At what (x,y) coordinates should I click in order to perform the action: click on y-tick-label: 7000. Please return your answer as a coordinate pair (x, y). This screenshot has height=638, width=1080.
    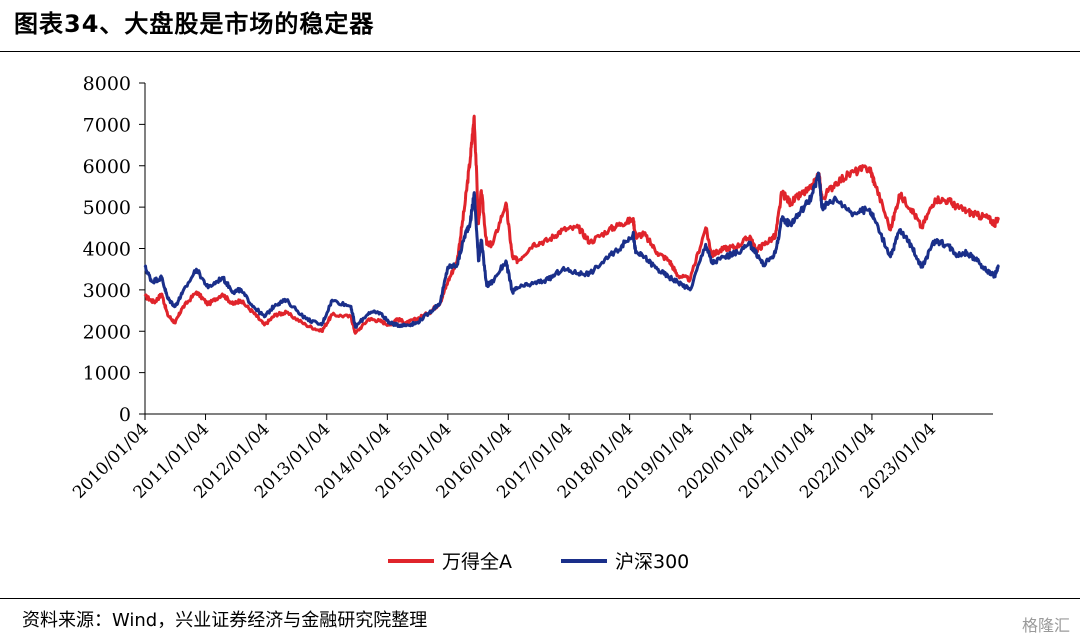
    Looking at the image, I should click on (107, 125).